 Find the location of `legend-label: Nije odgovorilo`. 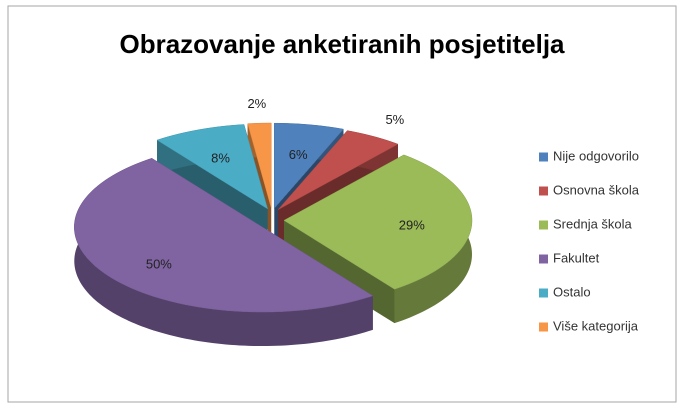

legend-label: Nije odgovorilo is located at coordinates (596, 155).